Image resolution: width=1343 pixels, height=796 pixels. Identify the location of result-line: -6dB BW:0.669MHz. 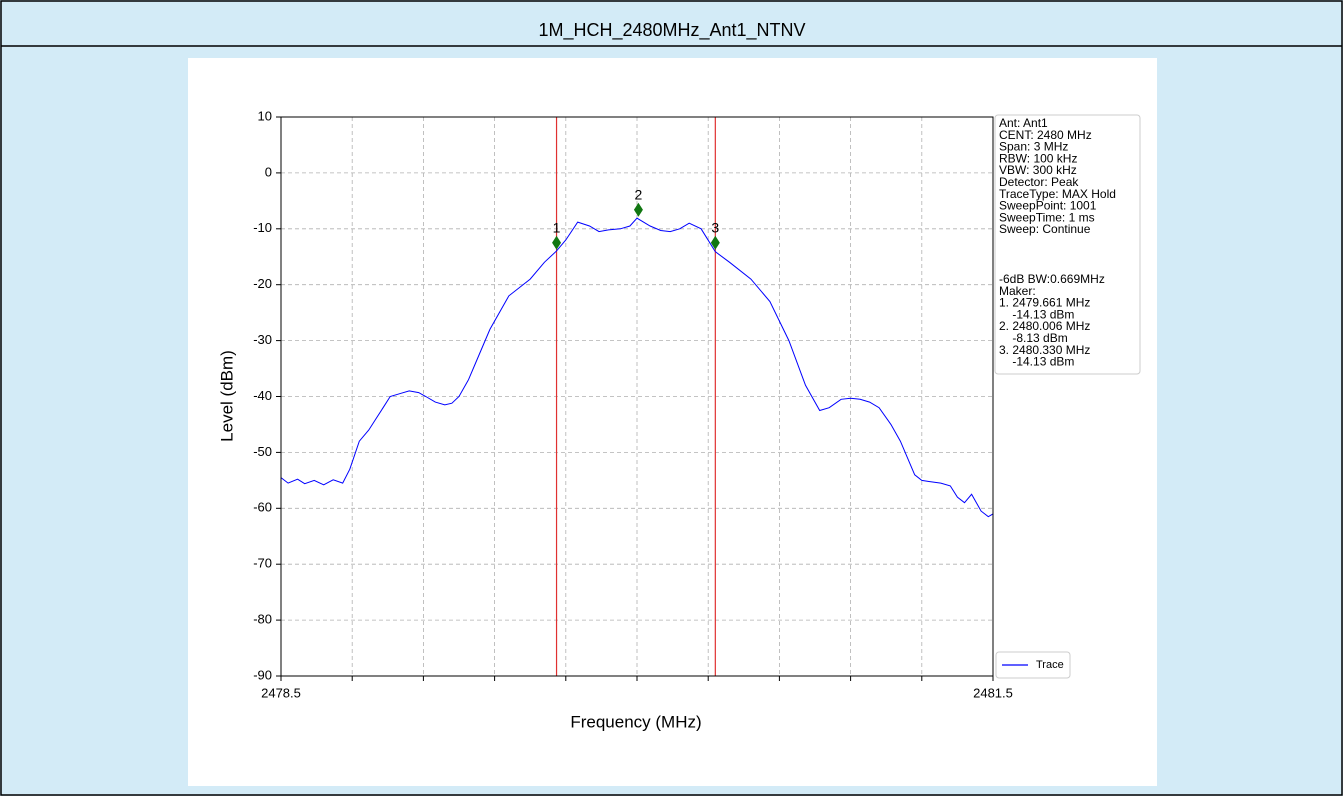
(1052, 279).